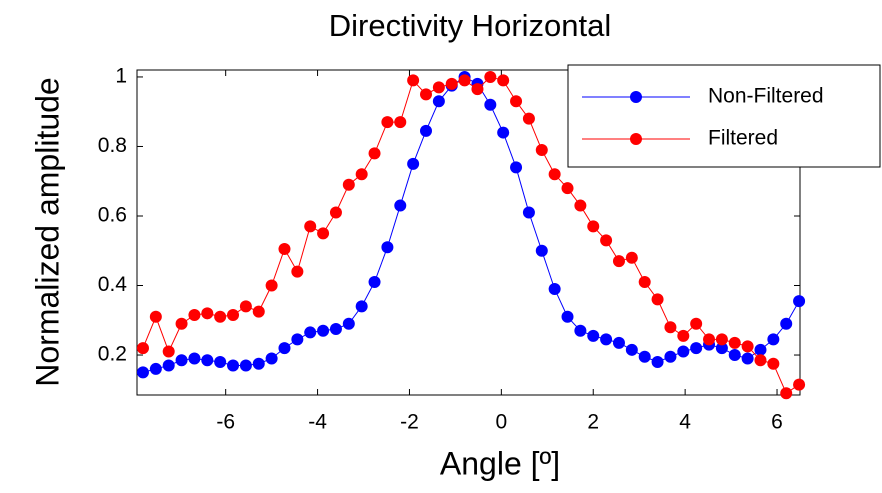 The height and width of the screenshot is (493, 882). What do you see at coordinates (724, 116) in the screenshot?
I see `legend-box` at bounding box center [724, 116].